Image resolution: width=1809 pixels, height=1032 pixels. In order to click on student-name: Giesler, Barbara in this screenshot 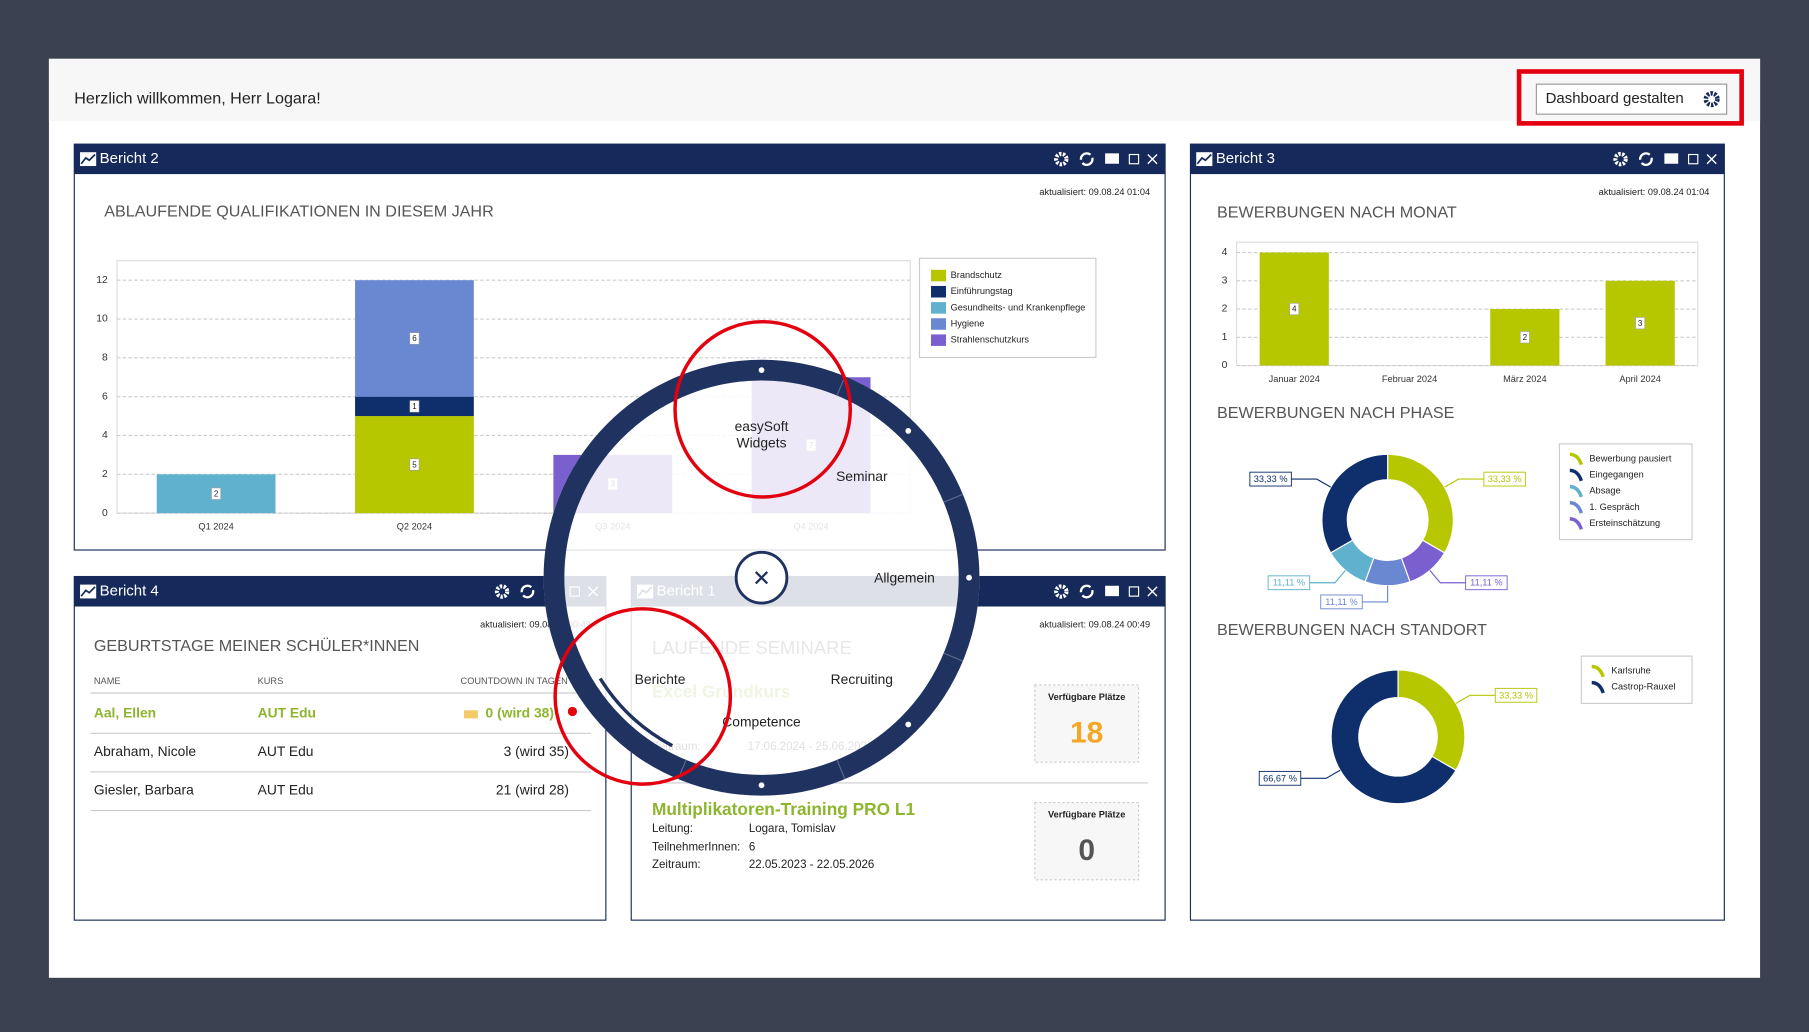, I will do `click(144, 790)`.